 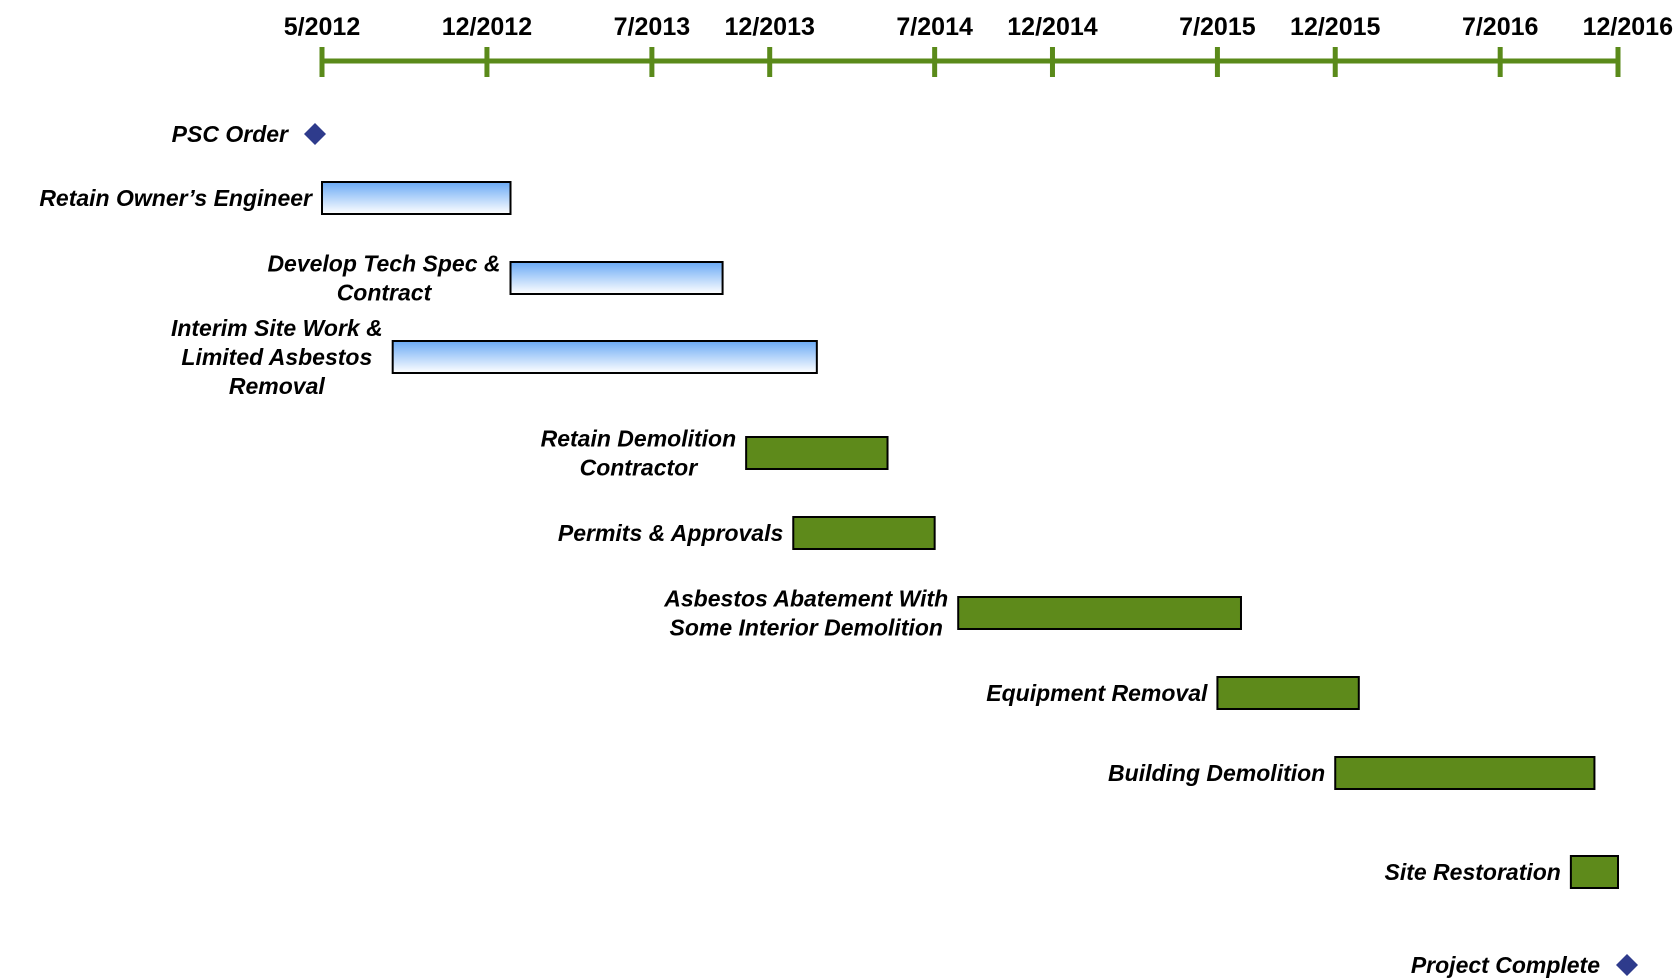 What do you see at coordinates (1472, 872) in the screenshot?
I see `task-label: Site Restoration` at bounding box center [1472, 872].